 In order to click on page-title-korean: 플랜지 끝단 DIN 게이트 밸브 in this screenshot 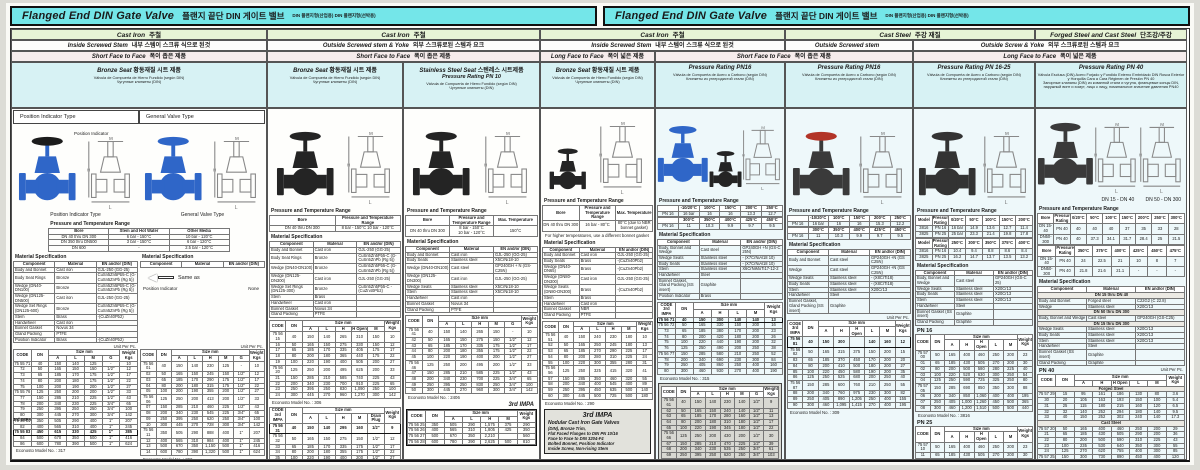, I will do `click(826, 16)`.